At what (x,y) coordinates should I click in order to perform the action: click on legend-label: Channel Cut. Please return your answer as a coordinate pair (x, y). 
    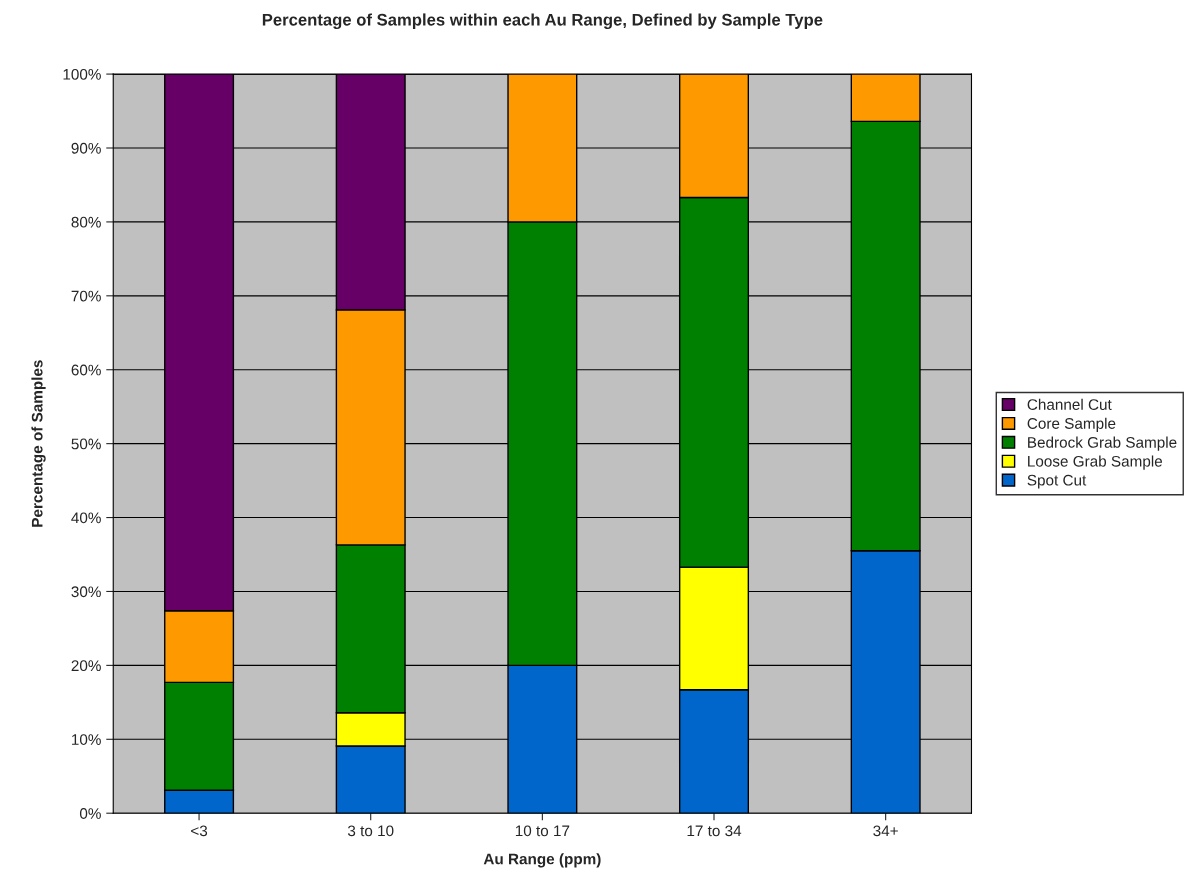
    Looking at the image, I should click on (1069, 404).